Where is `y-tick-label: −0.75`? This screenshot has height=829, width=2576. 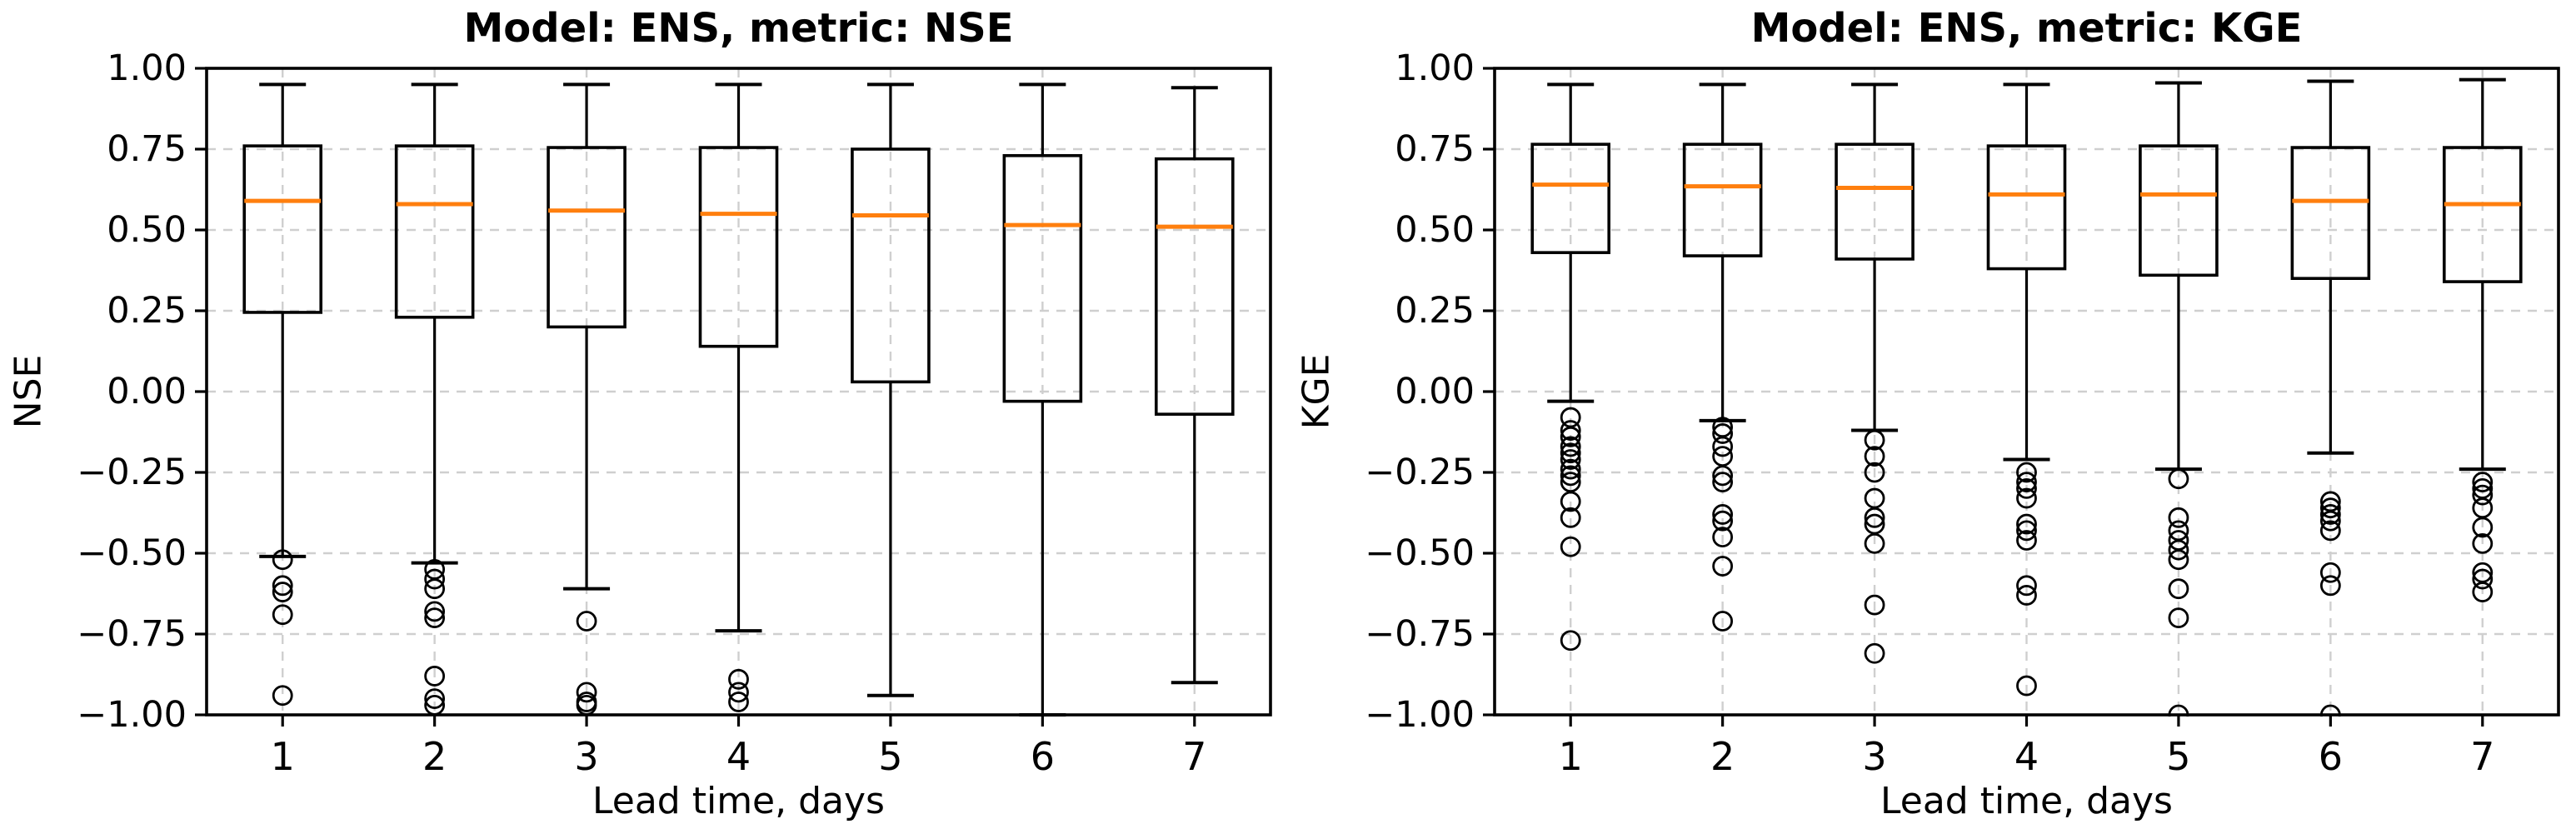
y-tick-label: −0.75 is located at coordinates (1420, 634).